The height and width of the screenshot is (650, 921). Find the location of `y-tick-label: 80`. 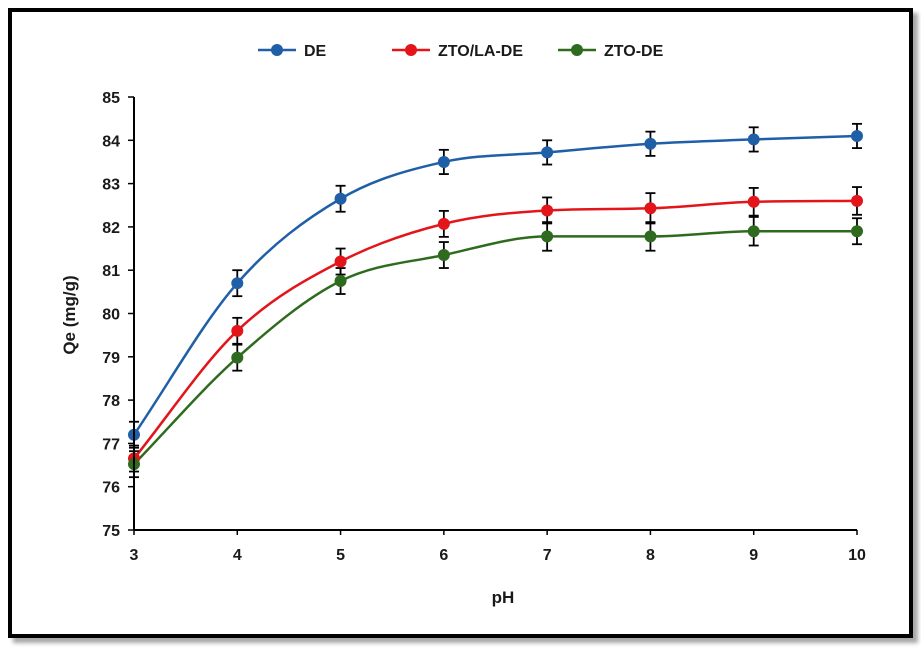

y-tick-label: 80 is located at coordinates (111, 315).